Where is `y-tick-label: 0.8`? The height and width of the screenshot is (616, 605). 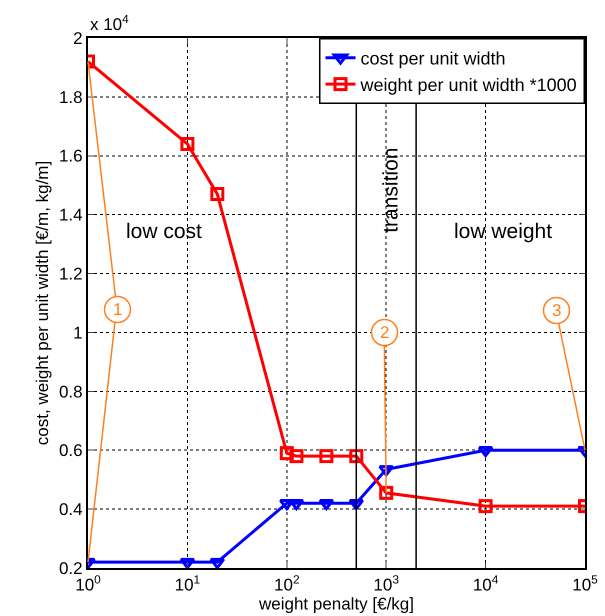 y-tick-label: 0.8 is located at coordinates (70, 392).